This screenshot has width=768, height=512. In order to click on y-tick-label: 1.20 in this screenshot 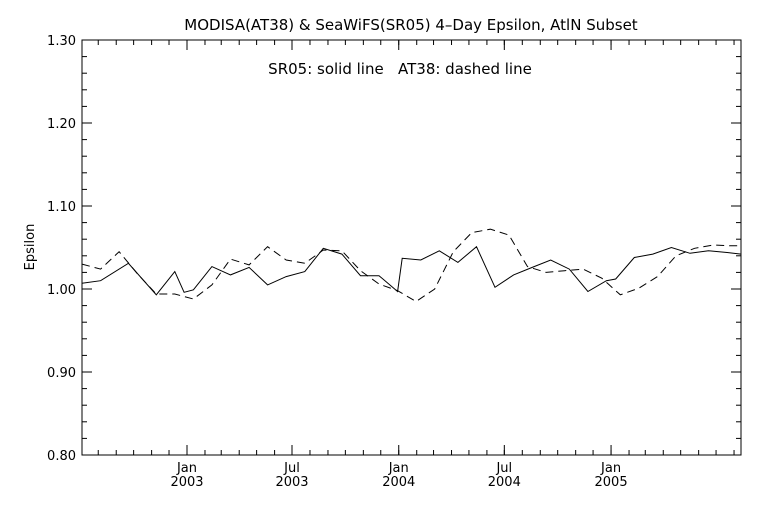, I will do `click(61, 124)`.